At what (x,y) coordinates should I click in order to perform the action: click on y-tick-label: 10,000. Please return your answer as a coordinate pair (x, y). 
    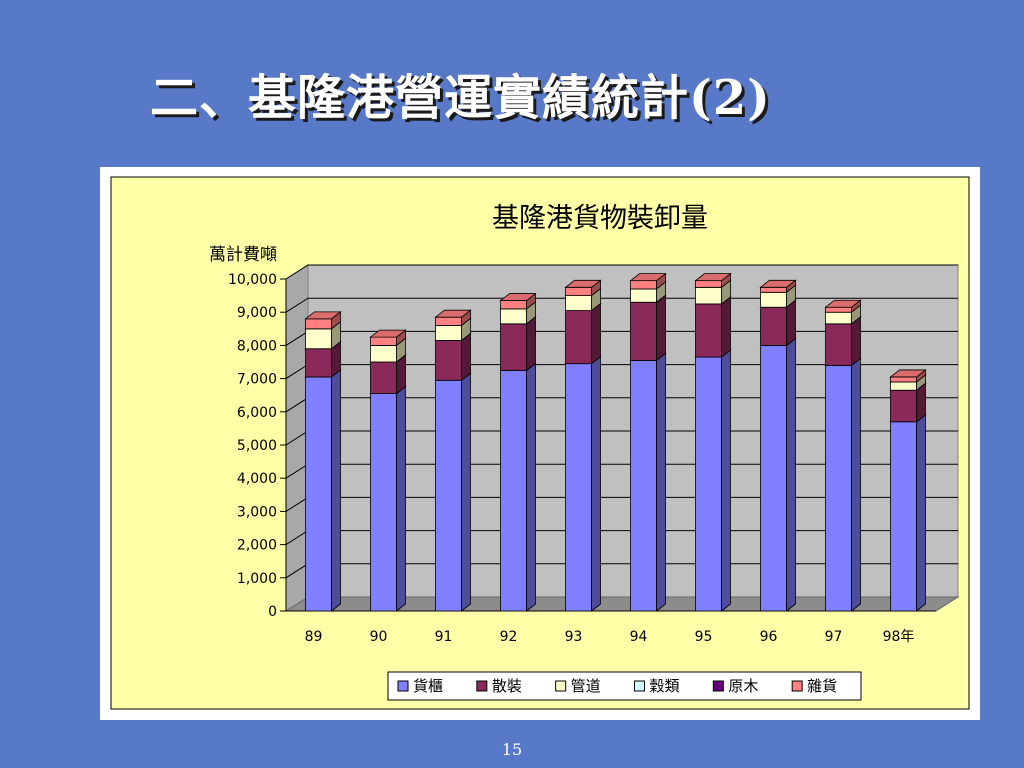
    Looking at the image, I should click on (252, 280).